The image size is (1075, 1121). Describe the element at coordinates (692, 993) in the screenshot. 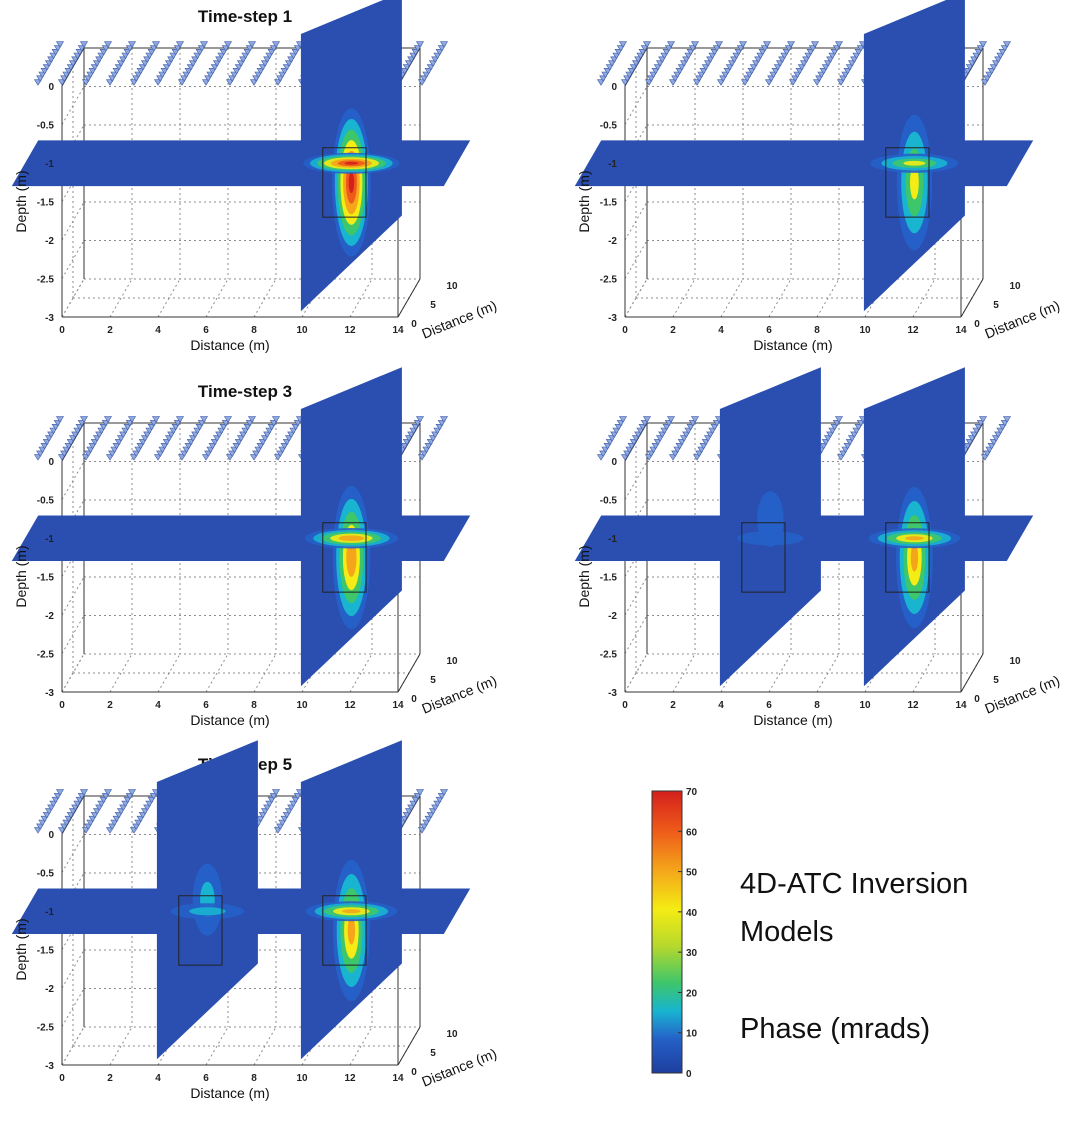

I see `colorbar-tick-label: 20` at that location.